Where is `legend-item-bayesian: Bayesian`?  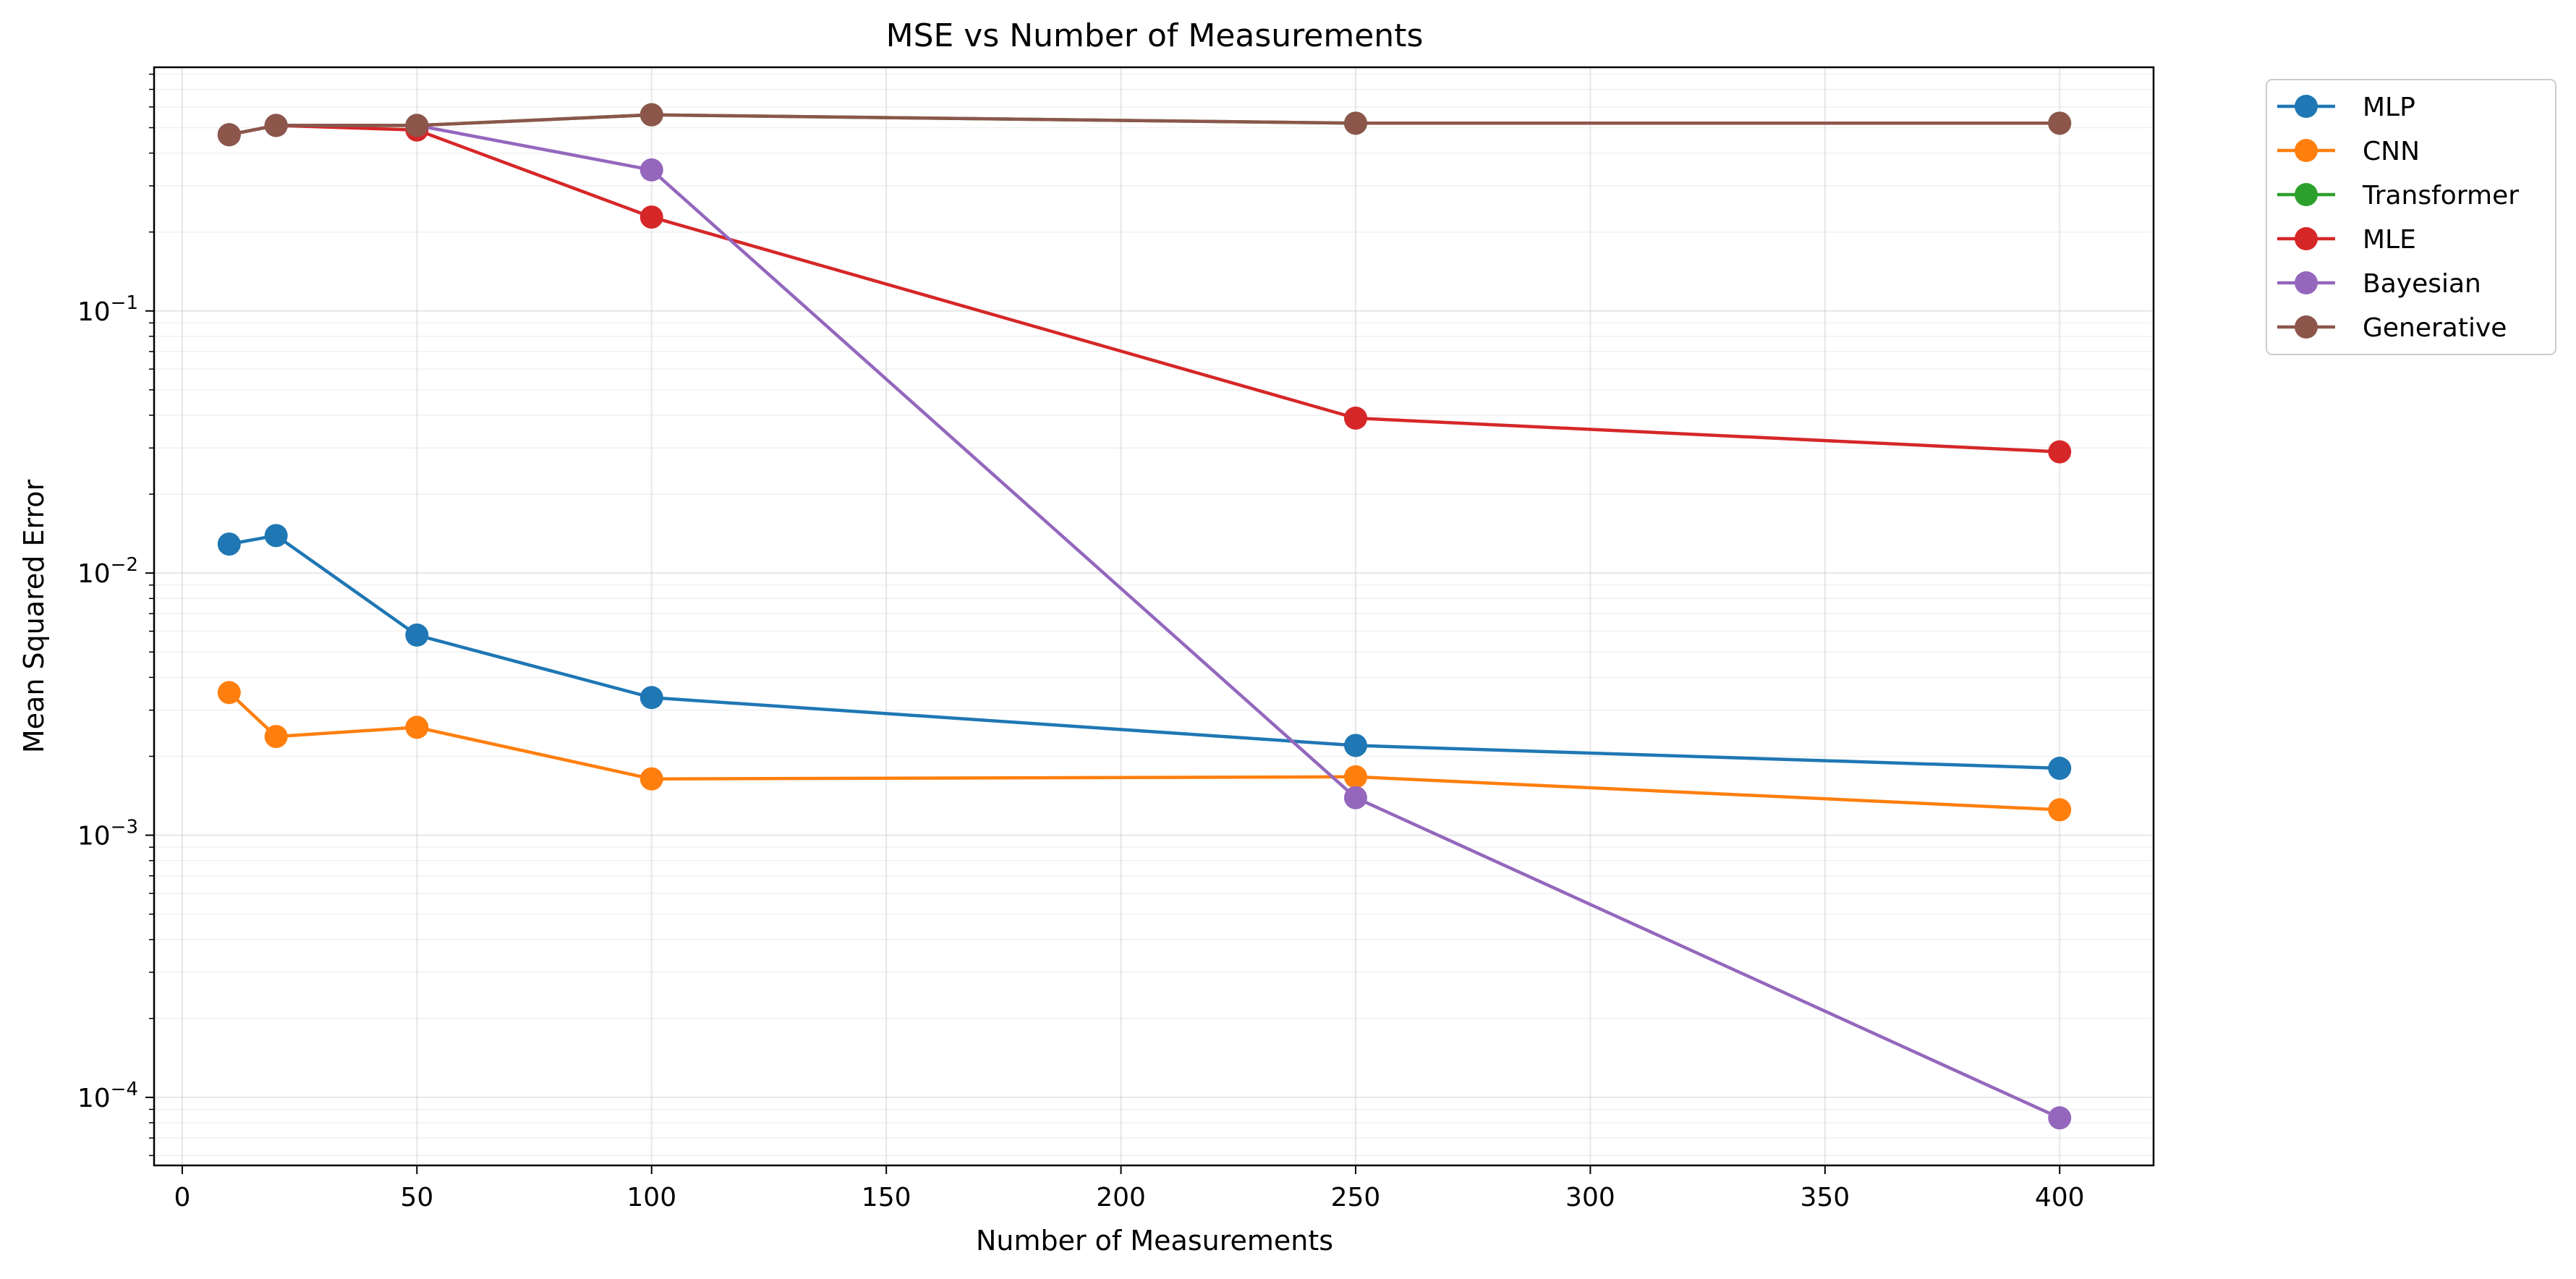 legend-item-bayesian: Bayesian is located at coordinates (2379, 284).